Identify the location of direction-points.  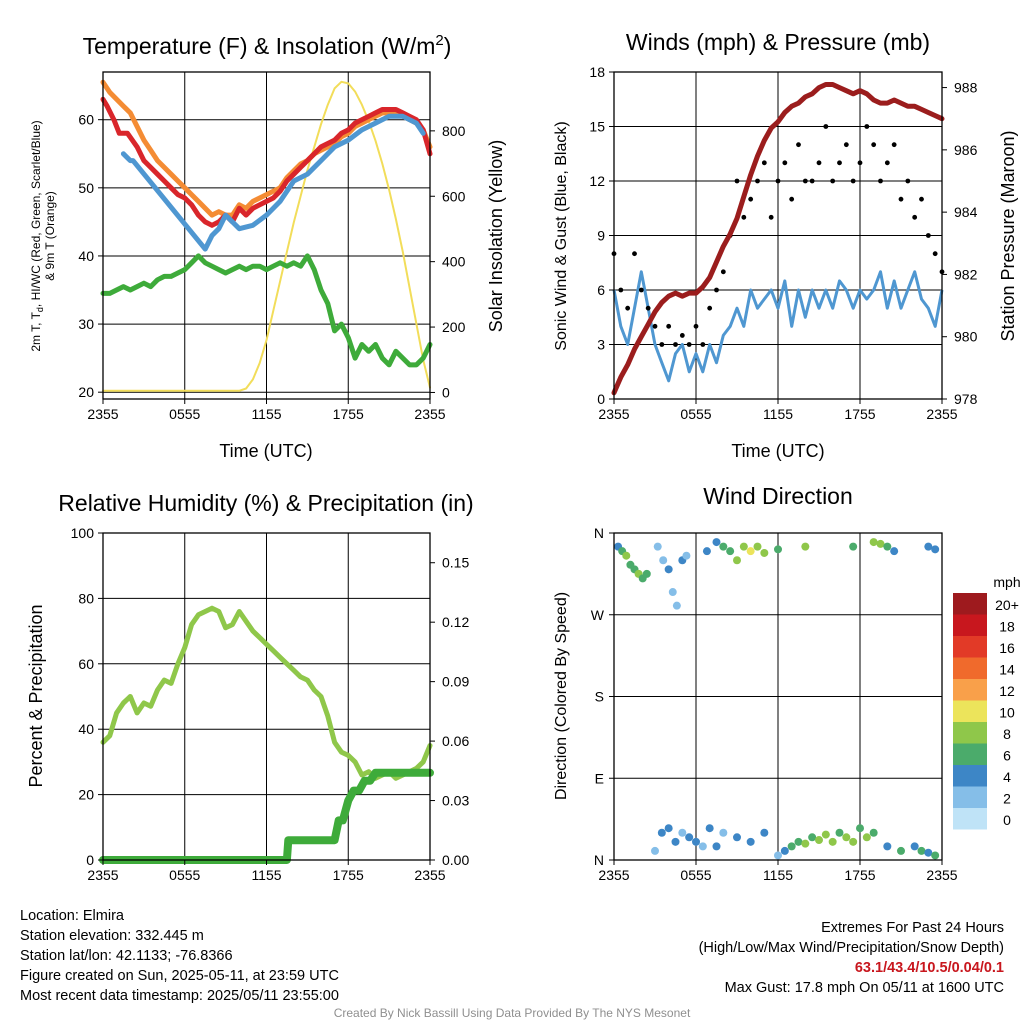
(777, 699).